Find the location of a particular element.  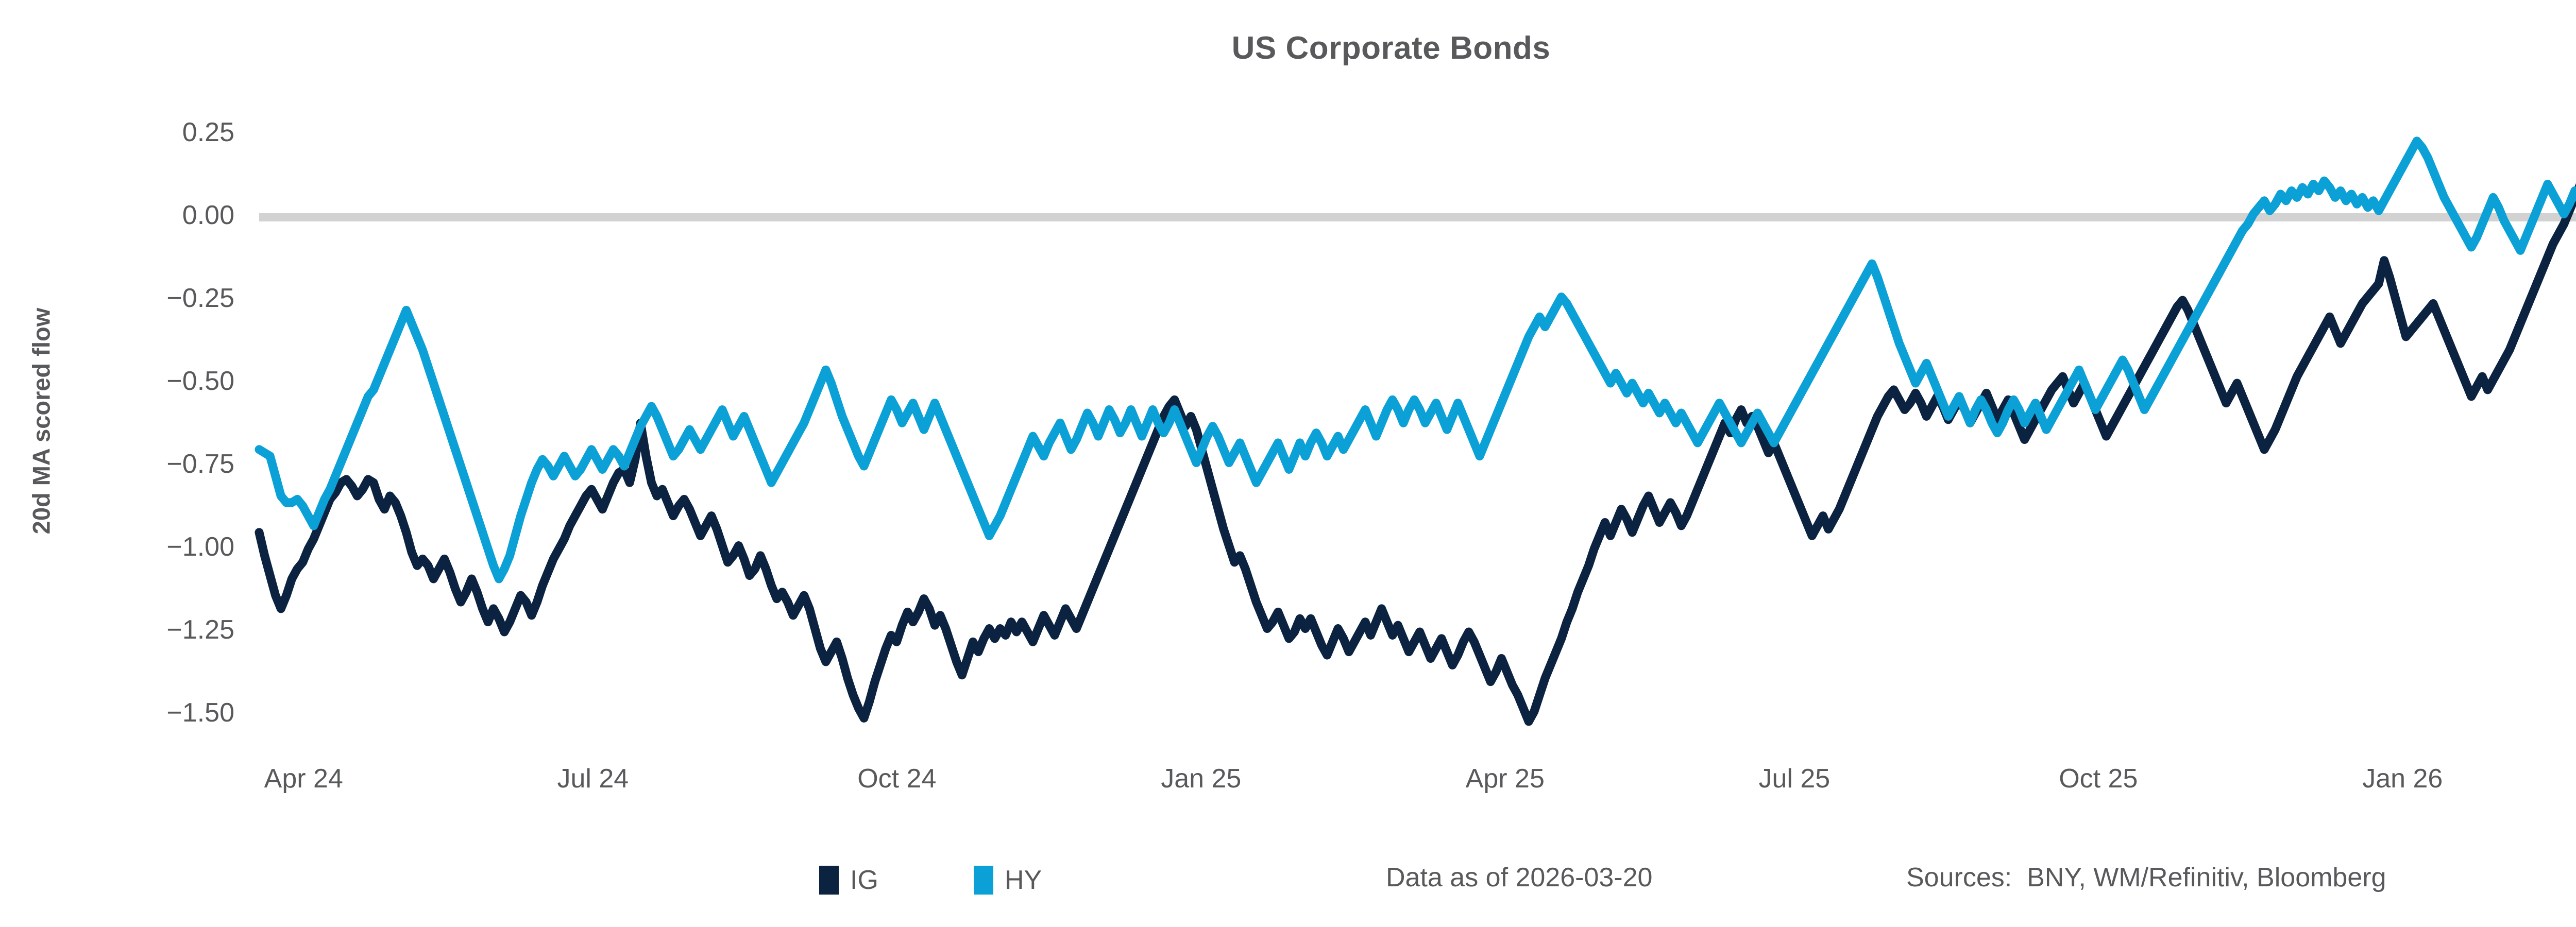

x-tick-label: Apr 24 is located at coordinates (303, 779).